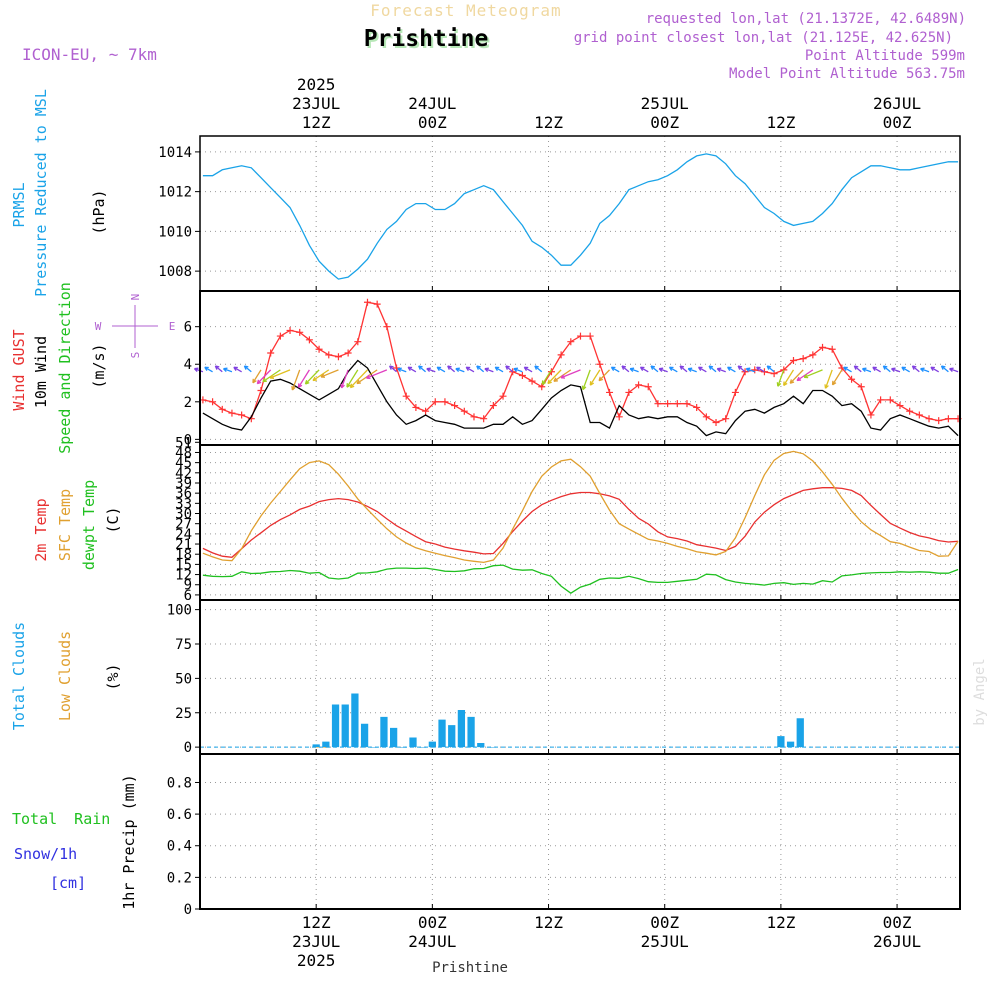  What do you see at coordinates (470, 968) in the screenshot?
I see `bottom-location: Prishtine` at bounding box center [470, 968].